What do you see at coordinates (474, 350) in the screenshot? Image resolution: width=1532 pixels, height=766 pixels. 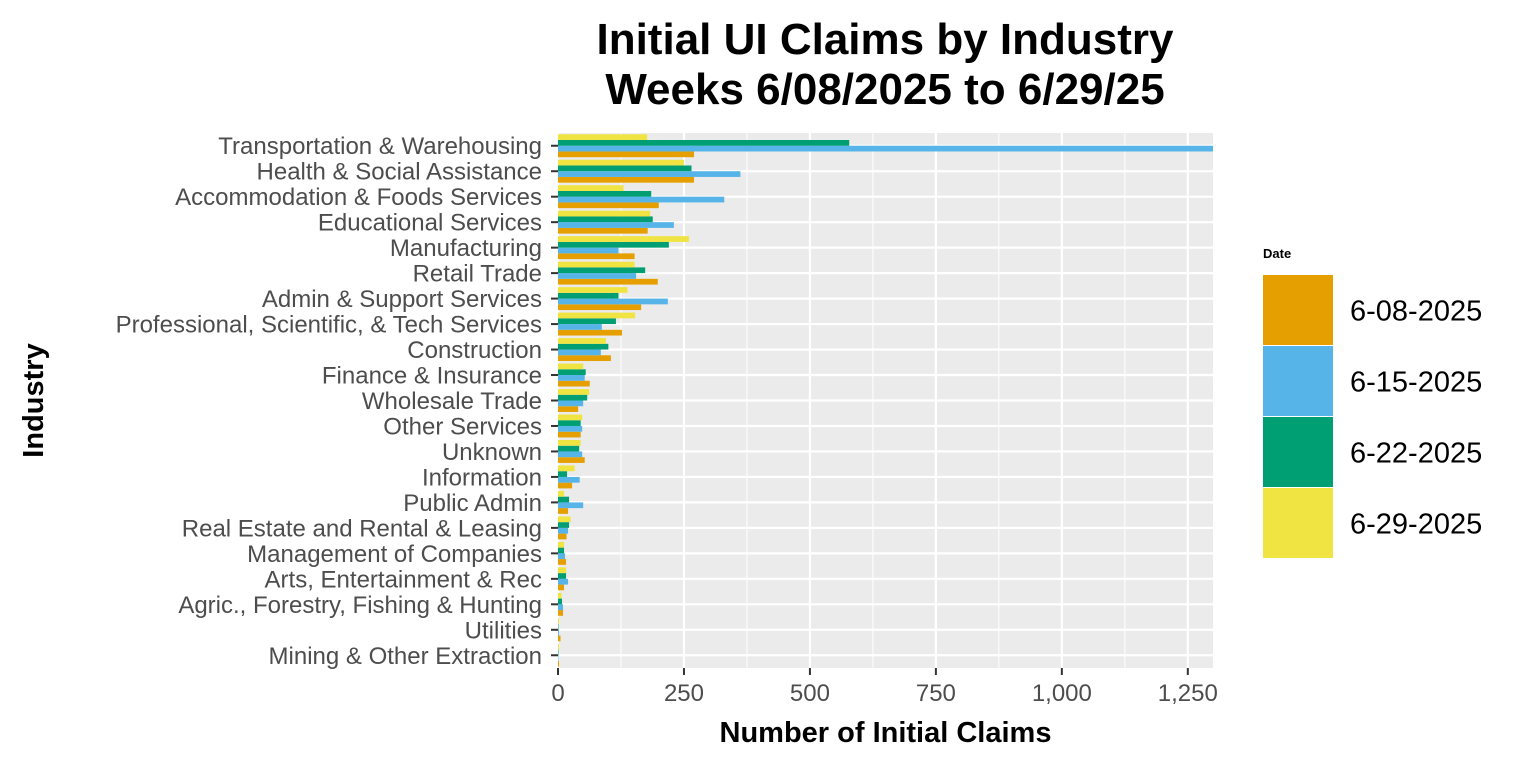 I see `category-label: Construction` at bounding box center [474, 350].